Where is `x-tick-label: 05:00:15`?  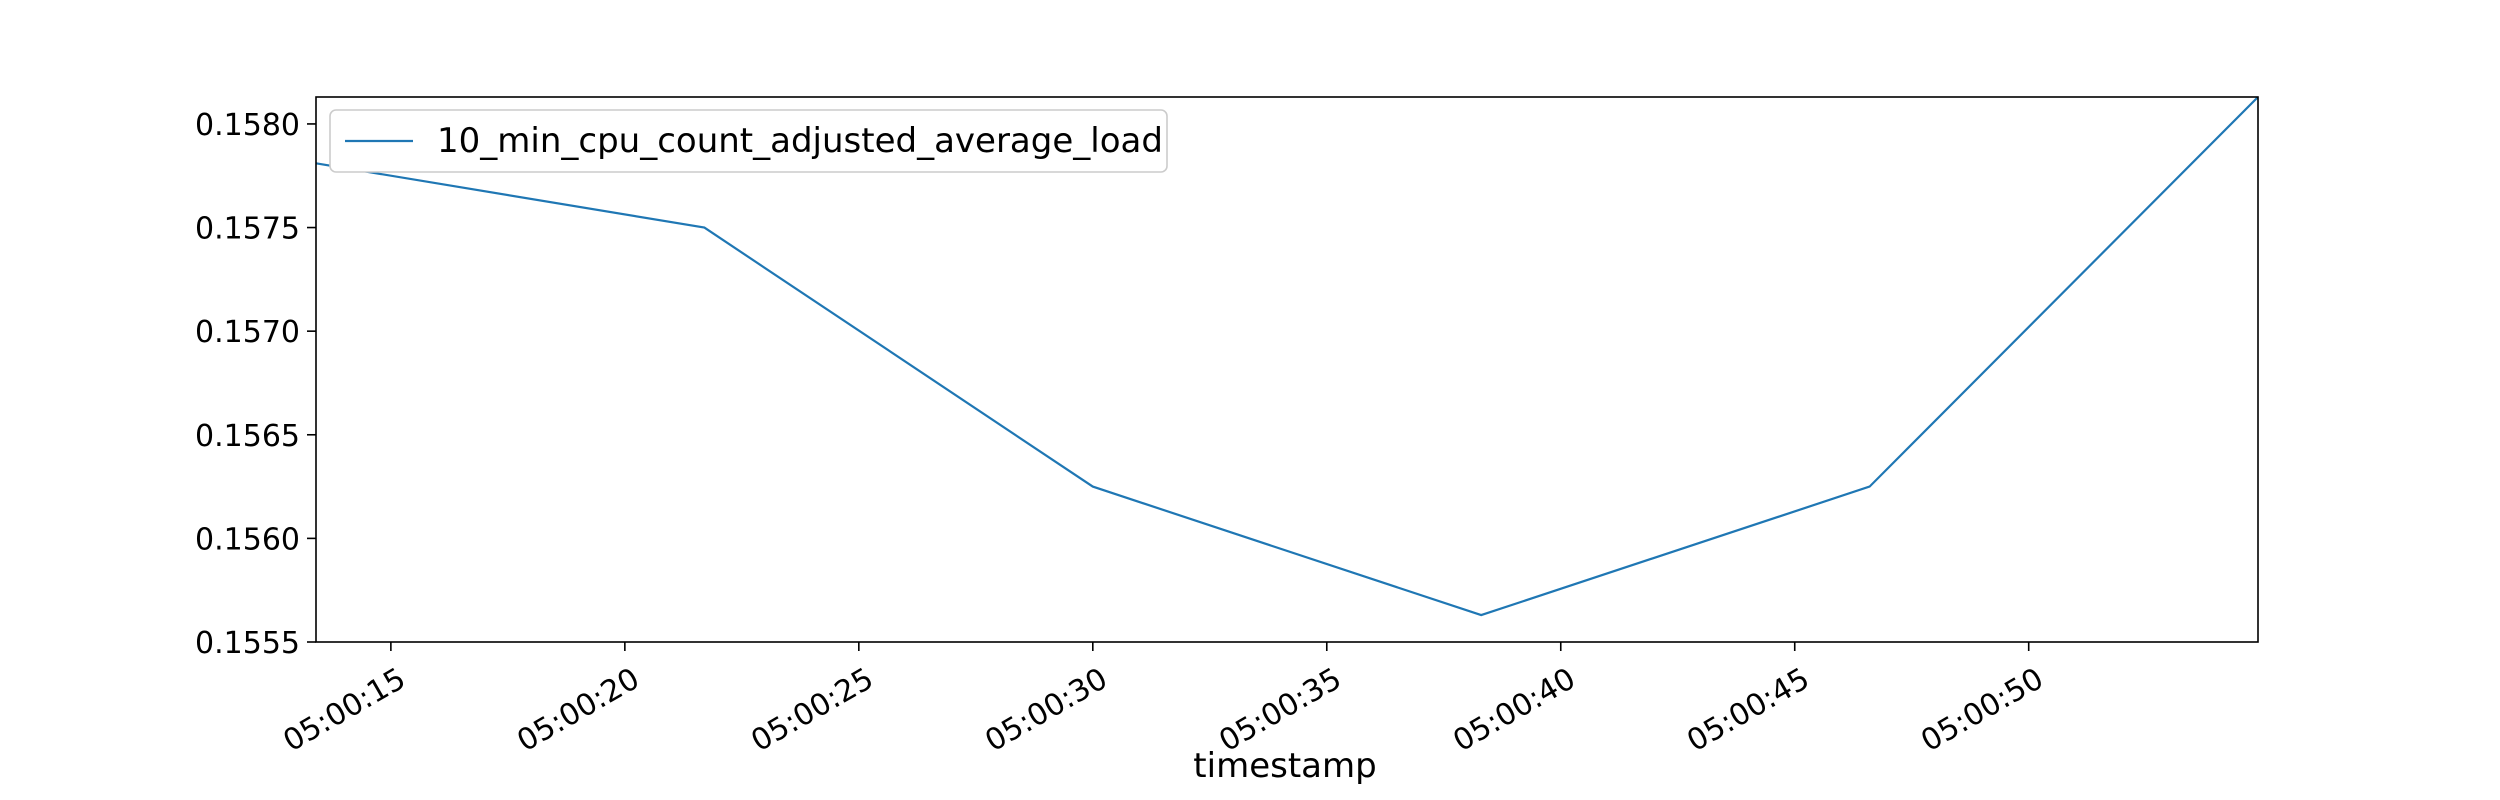 x-tick-label: 05:00:15 is located at coordinates (344, 710).